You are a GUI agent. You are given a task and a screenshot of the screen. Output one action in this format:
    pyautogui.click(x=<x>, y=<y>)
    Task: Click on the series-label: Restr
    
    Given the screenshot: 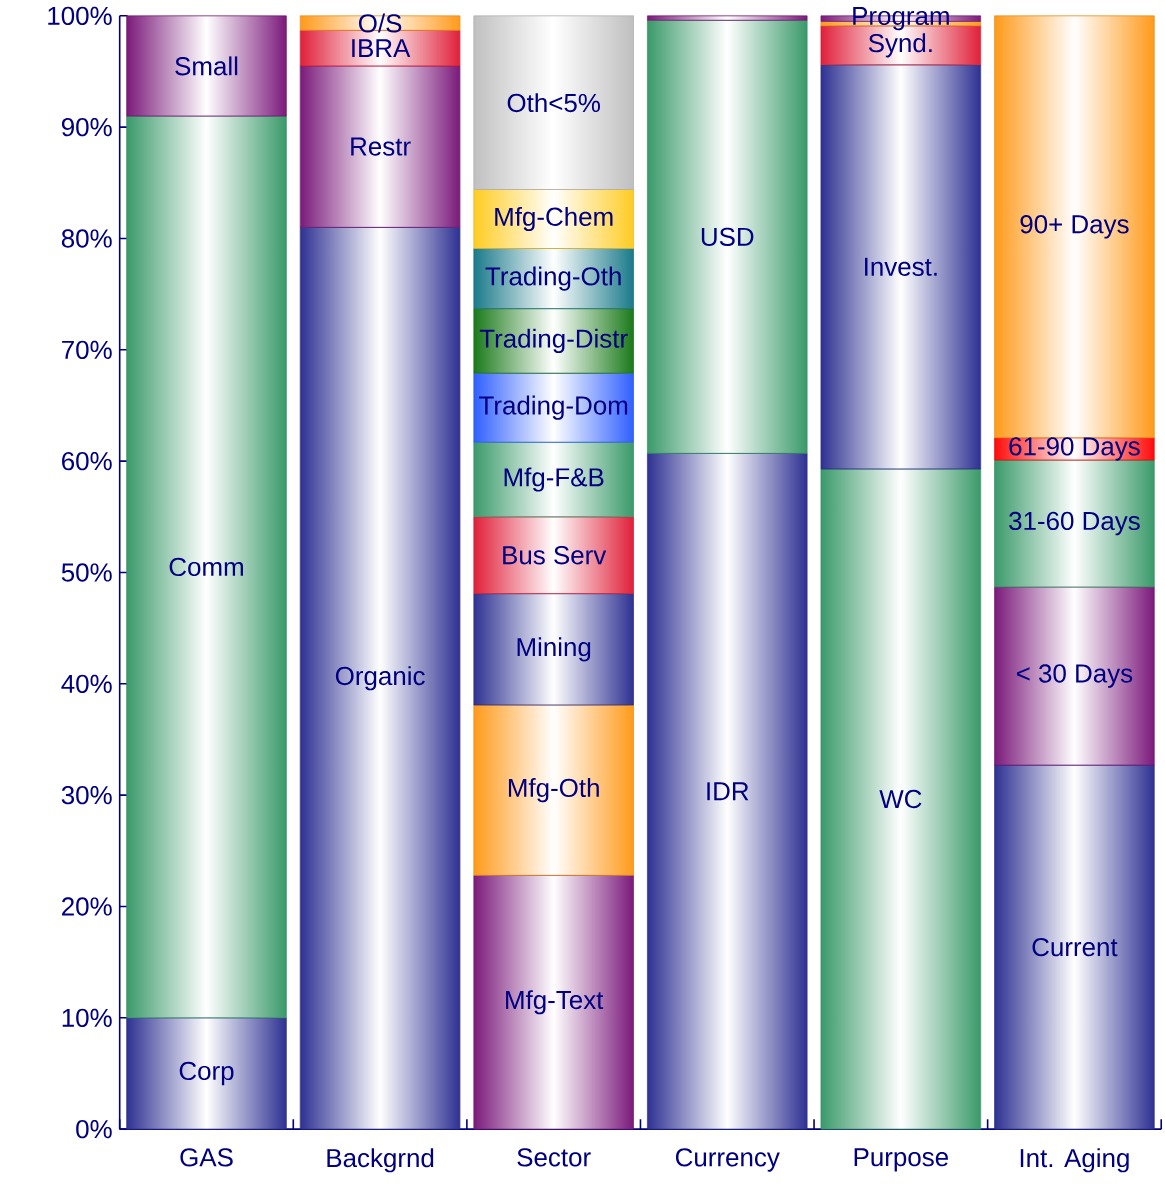 What is the action you would take?
    pyautogui.click(x=381, y=146)
    